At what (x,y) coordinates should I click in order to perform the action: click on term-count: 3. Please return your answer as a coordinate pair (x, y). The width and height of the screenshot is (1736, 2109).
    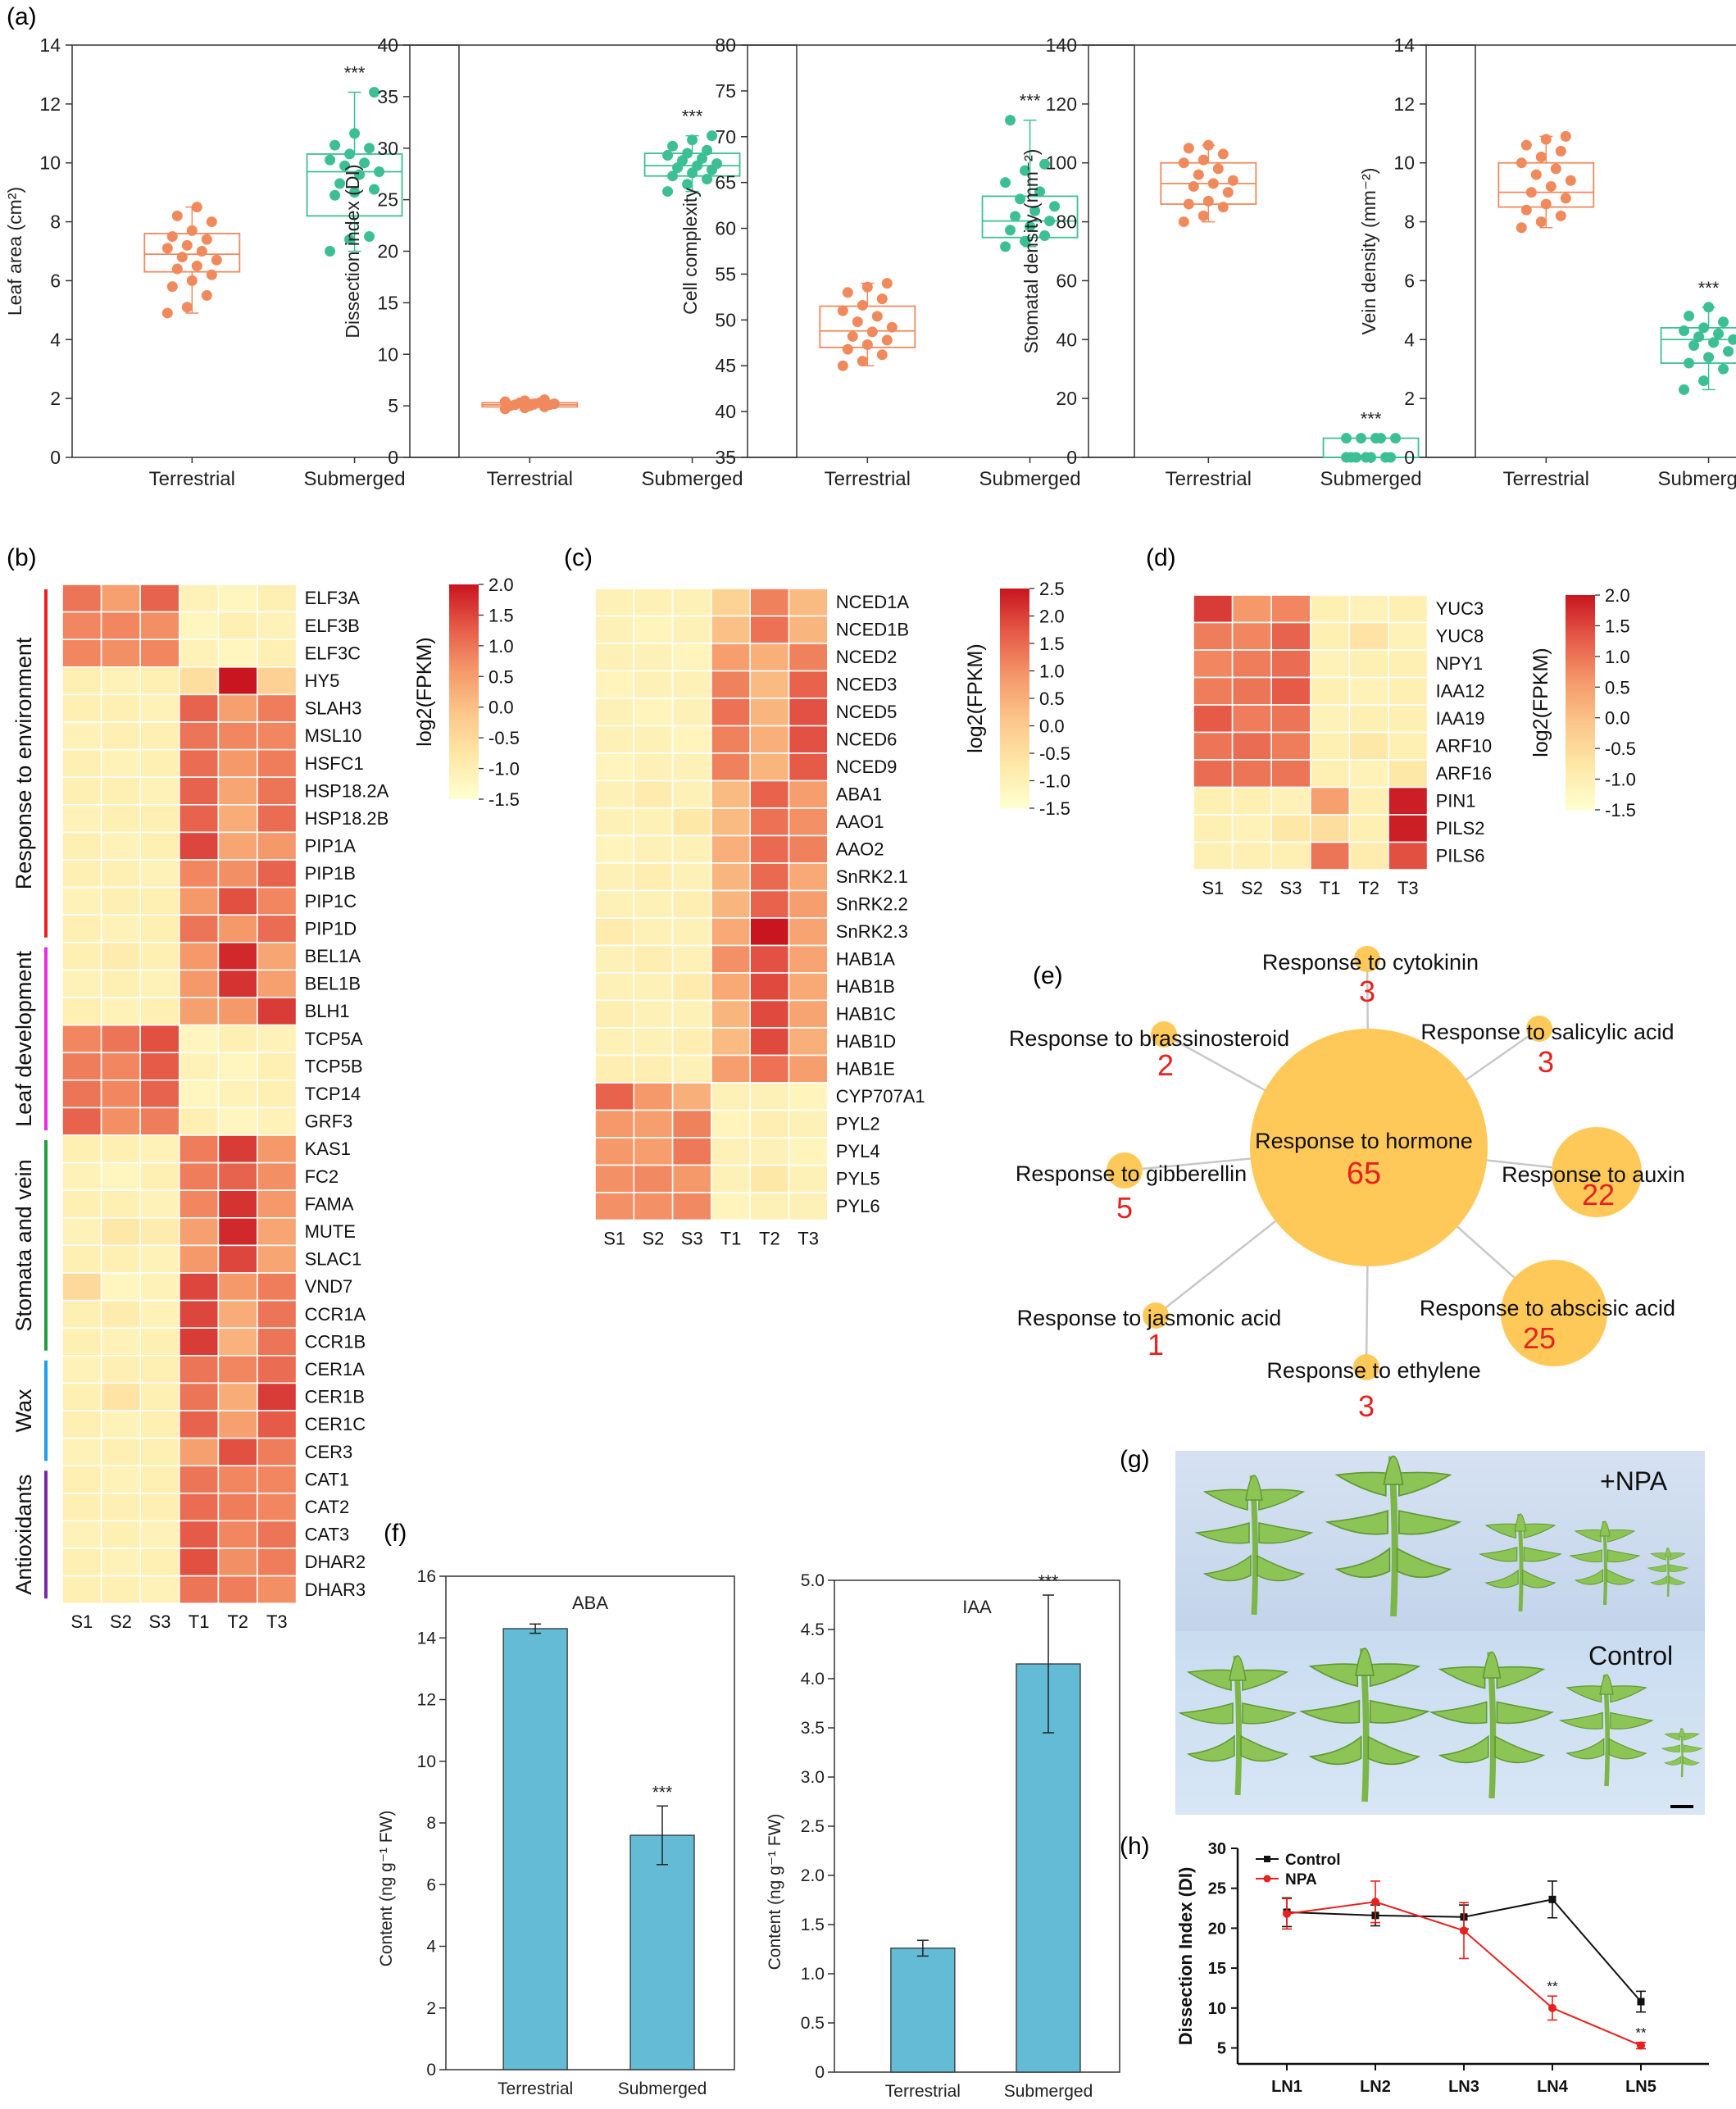
    Looking at the image, I should click on (1366, 1406).